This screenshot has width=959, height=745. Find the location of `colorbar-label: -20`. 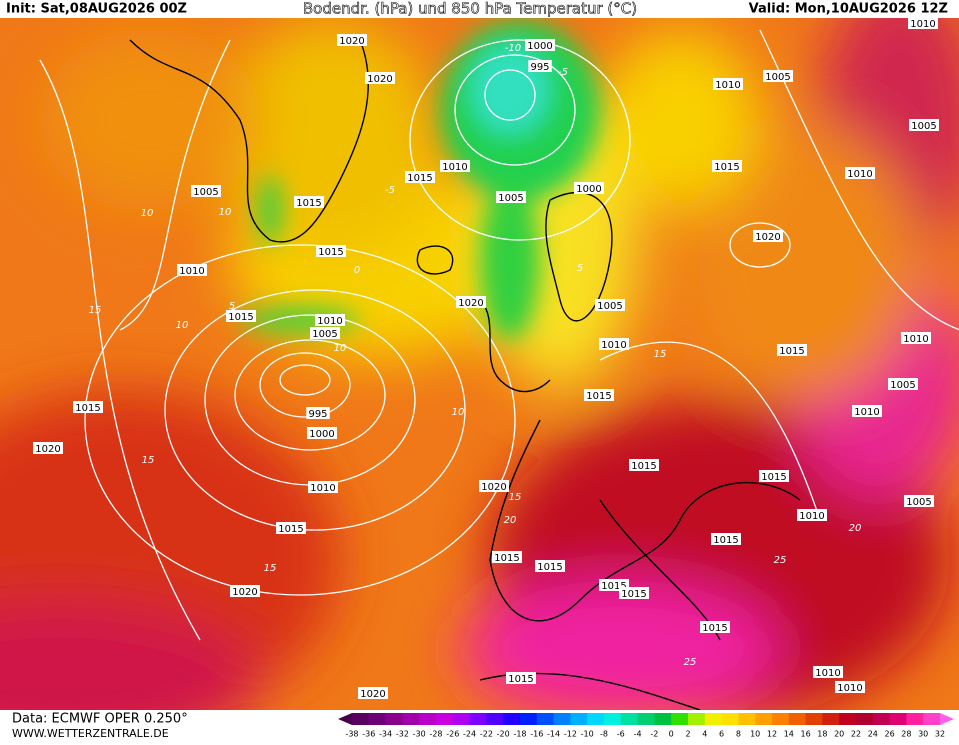

colorbar-label: -20 is located at coordinates (503, 734).